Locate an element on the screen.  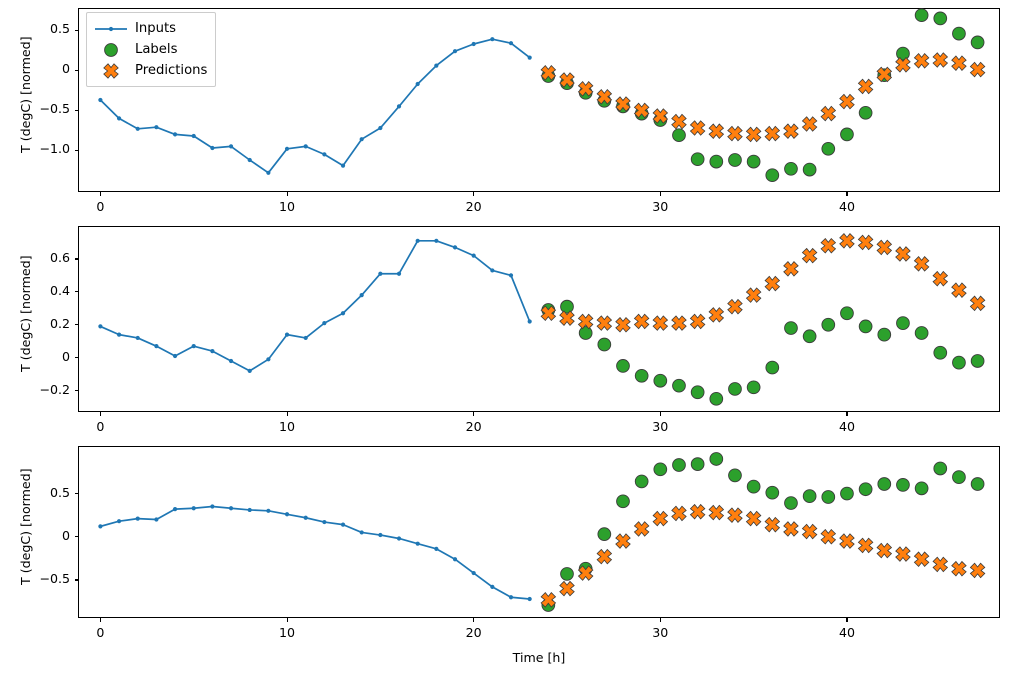
legend-entry-inputs: Inputs is located at coordinates (150, 28).